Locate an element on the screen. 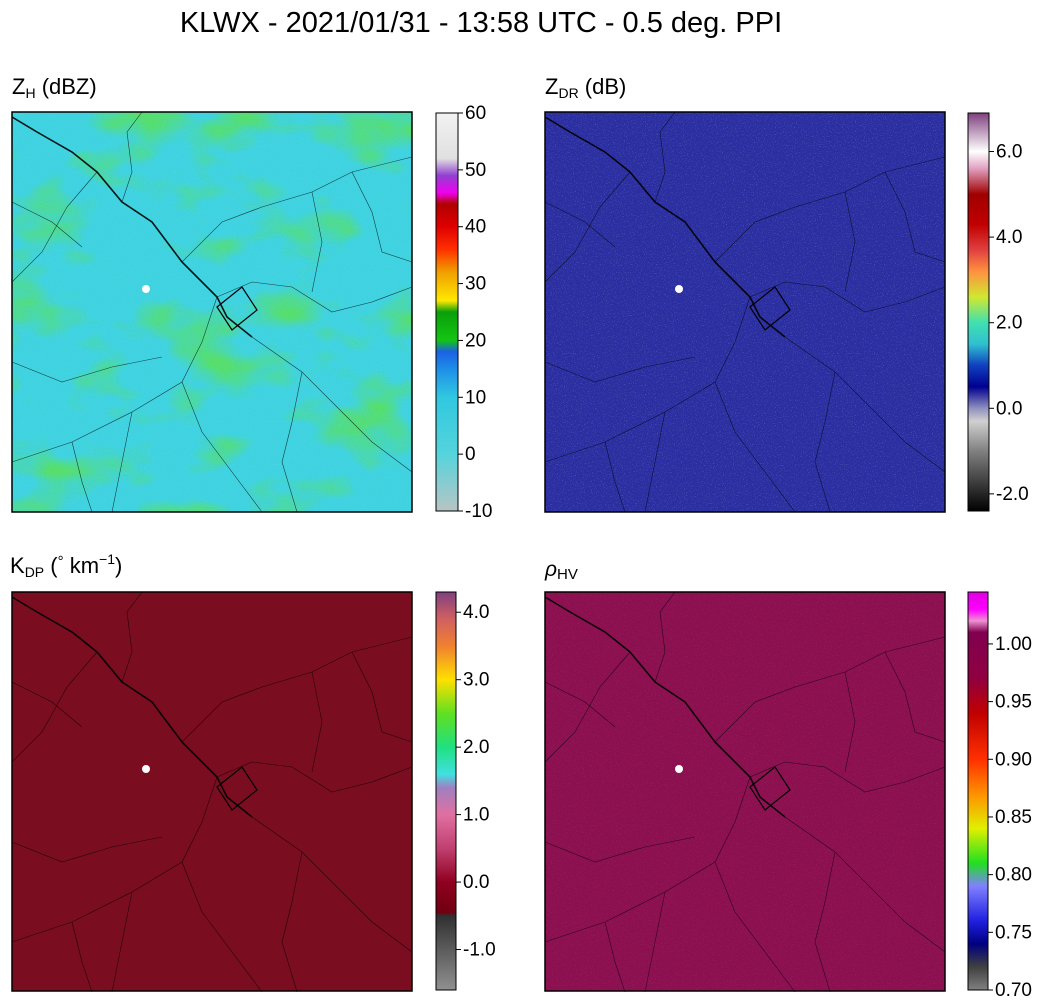 This screenshot has width=1043, height=1006. panel-title-kdp: KDP (° km−1) is located at coordinates (66, 565).